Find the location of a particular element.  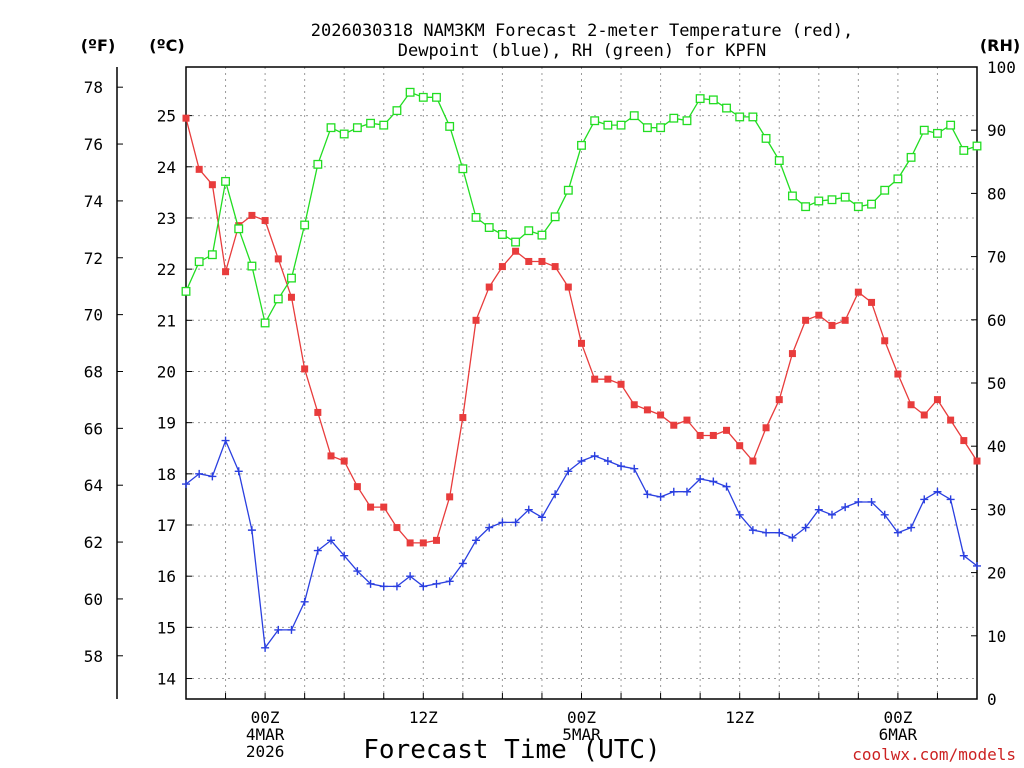

celsius-tick-label: 15 is located at coordinates (166, 627).